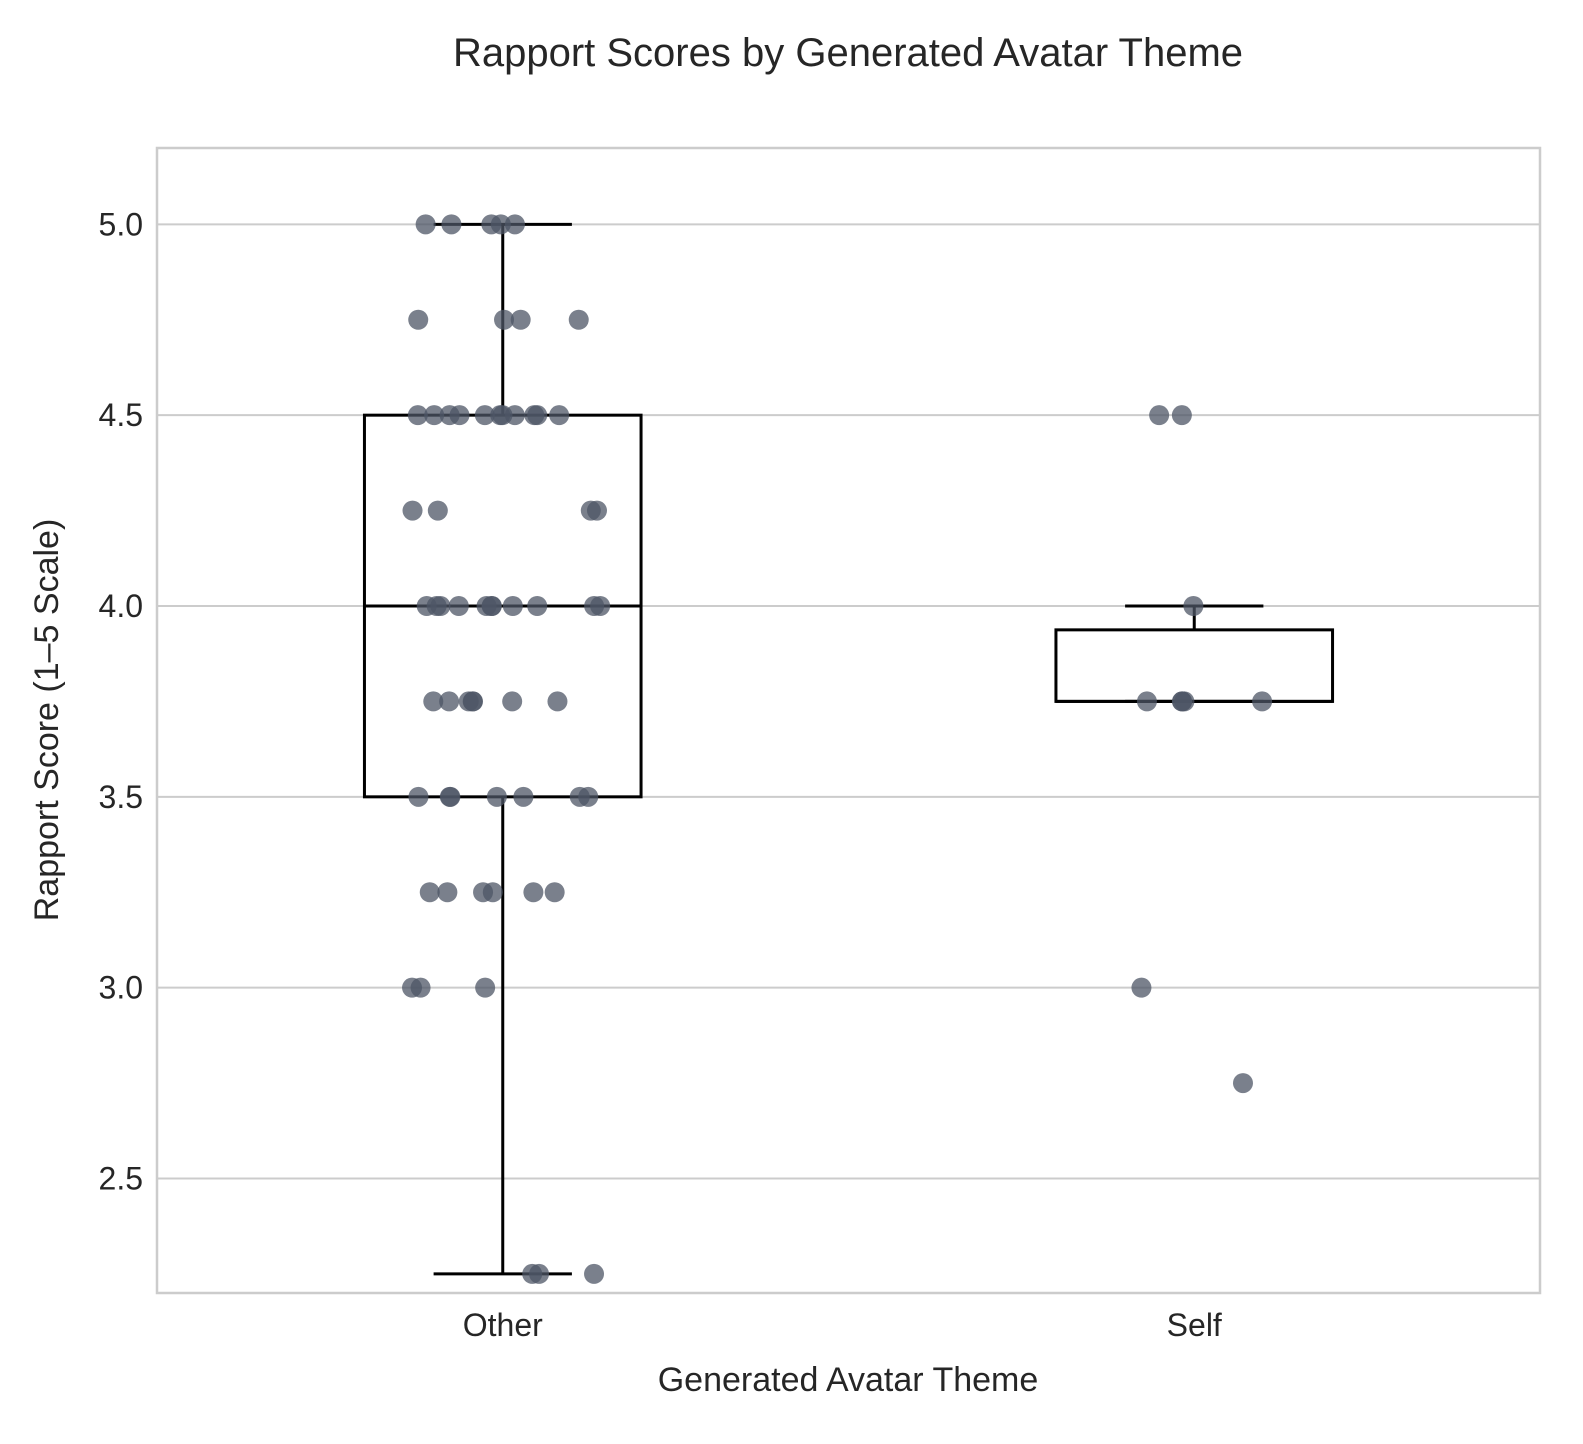  I want to click on x-axis-ticks: Other Self, so click(842, 1325).